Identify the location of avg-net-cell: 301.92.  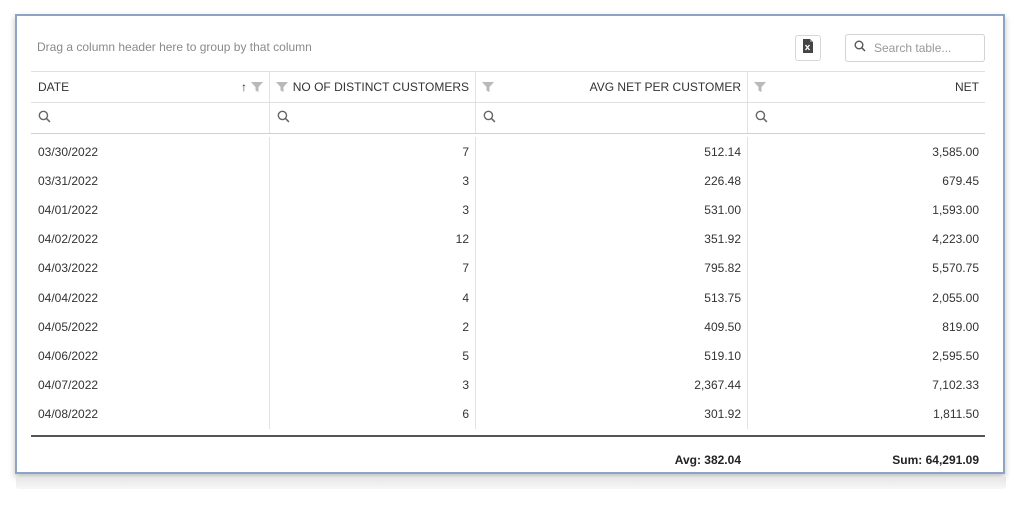
(611, 414).